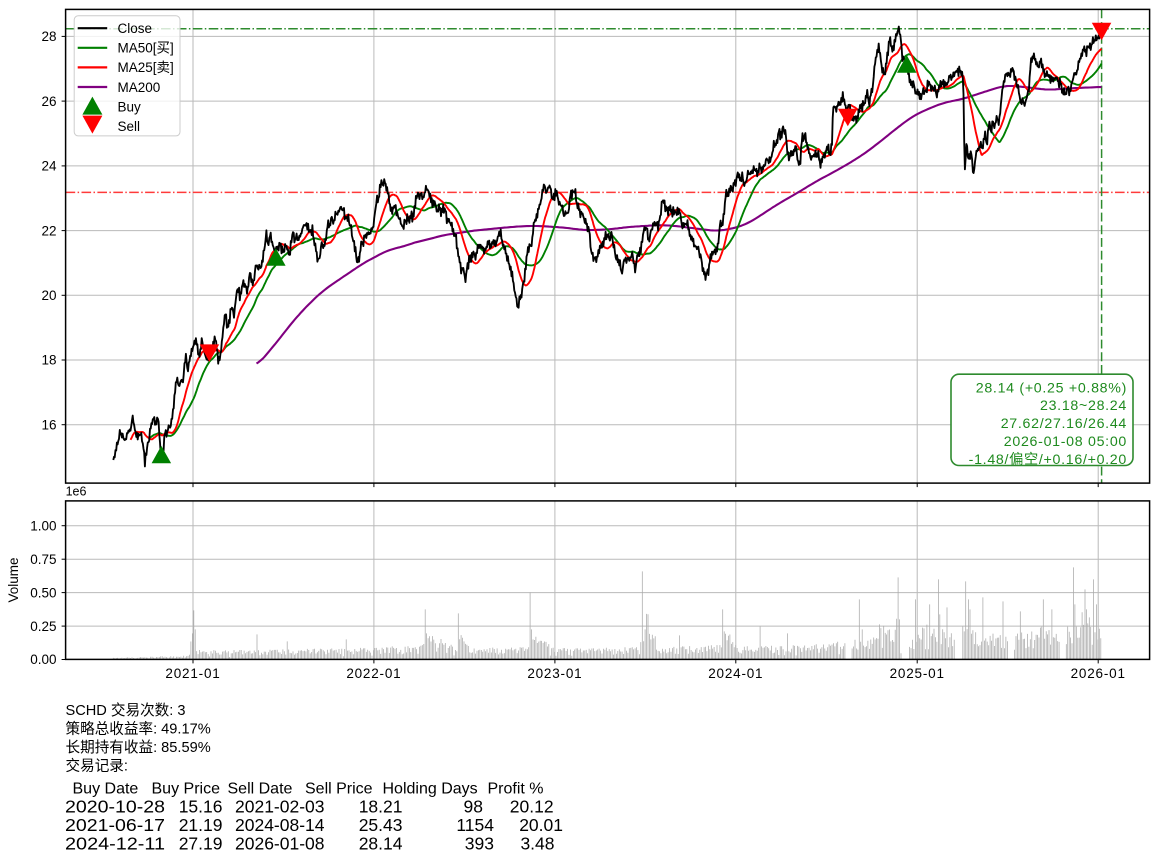 The height and width of the screenshot is (857, 1160). What do you see at coordinates (516, 789) in the screenshot?
I see `svg-text: Profit %` at bounding box center [516, 789].